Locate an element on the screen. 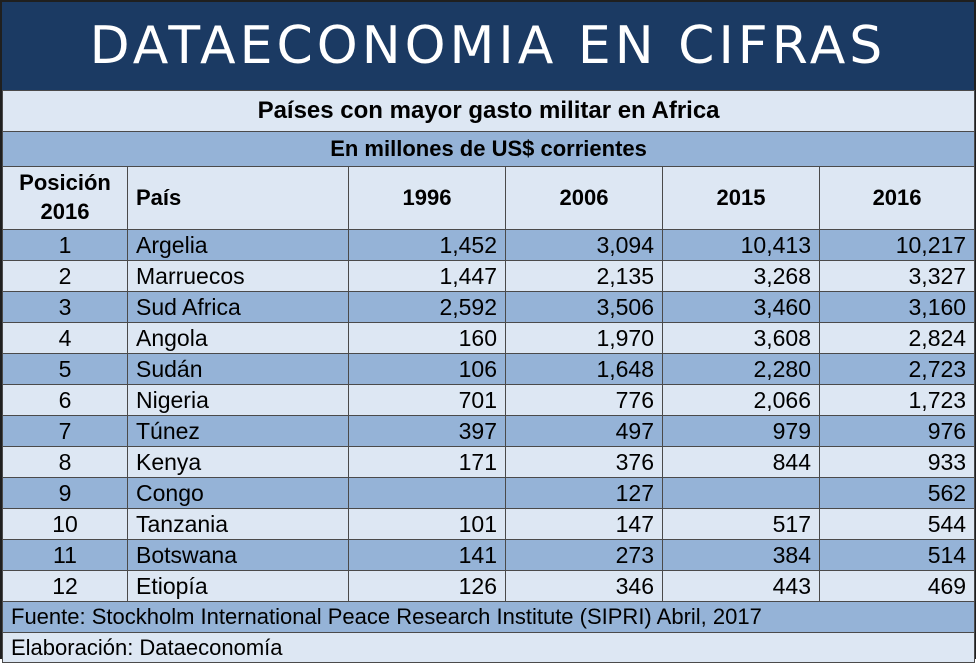 This screenshot has width=976, height=663. table-subtitle-row: En millones de US$ corrientes is located at coordinates (488, 149).